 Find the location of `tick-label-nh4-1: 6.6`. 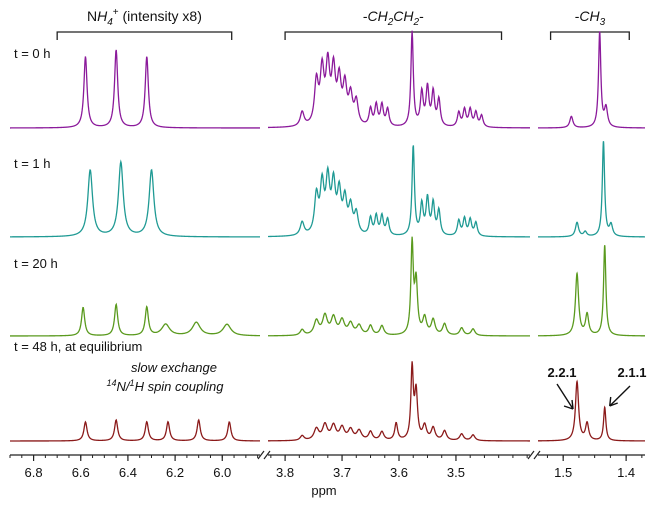

tick-label-nh4-1: 6.6 is located at coordinates (81, 472).